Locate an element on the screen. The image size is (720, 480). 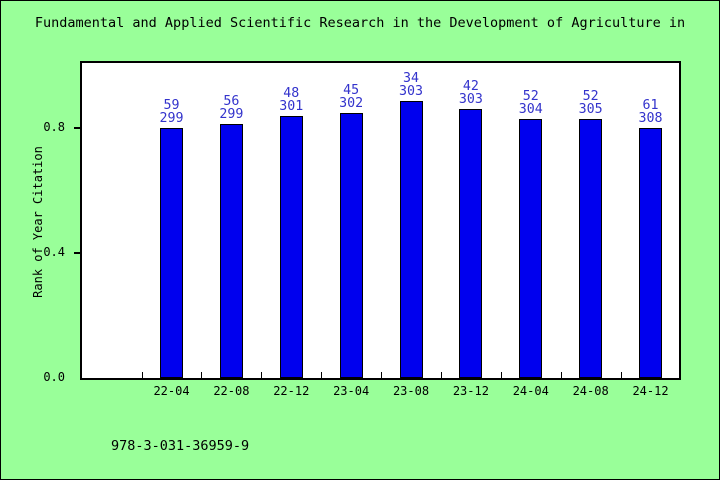
bar-value-label: 42 303 is located at coordinates (470, 93).